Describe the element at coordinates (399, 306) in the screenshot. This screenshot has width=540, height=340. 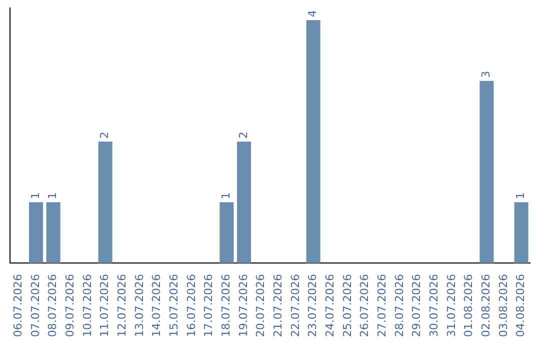
I see `x-tick-label: 28.07.2026` at that location.